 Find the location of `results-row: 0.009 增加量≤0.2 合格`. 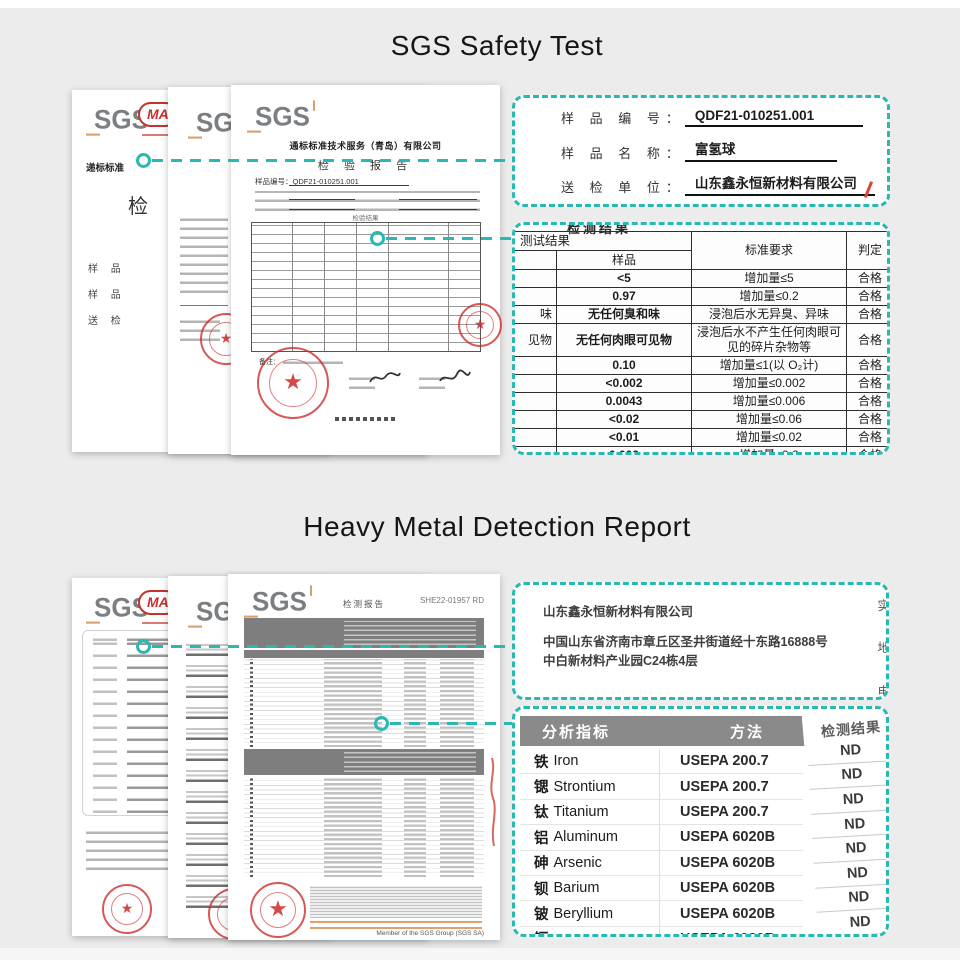

results-row: 0.009 增加量≤0.2 合格 is located at coordinates (701, 449).